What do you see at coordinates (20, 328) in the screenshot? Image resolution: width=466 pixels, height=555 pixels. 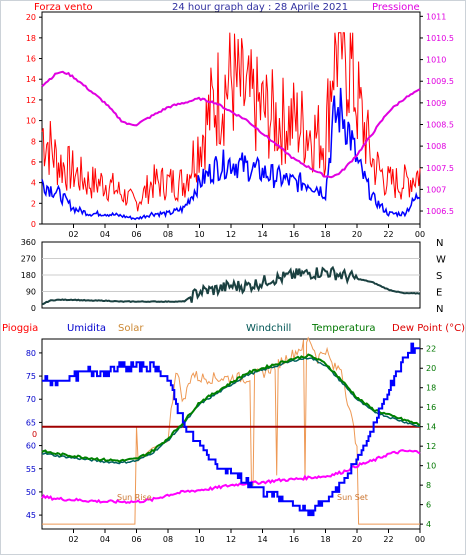 I see `rain-label: Pioggia` at bounding box center [20, 328].